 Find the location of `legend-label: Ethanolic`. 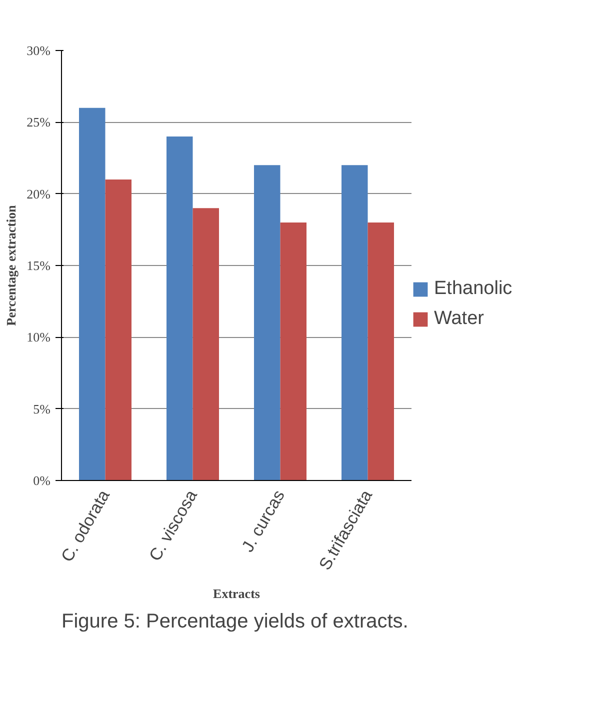

legend-label: Ethanolic is located at coordinates (473, 289).